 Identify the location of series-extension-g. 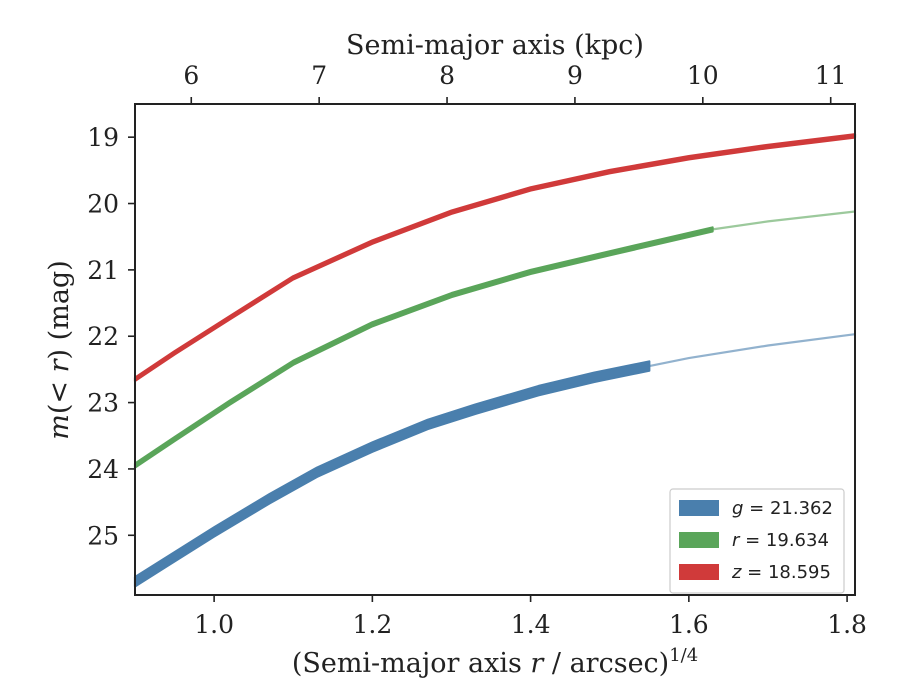
(752, 350).